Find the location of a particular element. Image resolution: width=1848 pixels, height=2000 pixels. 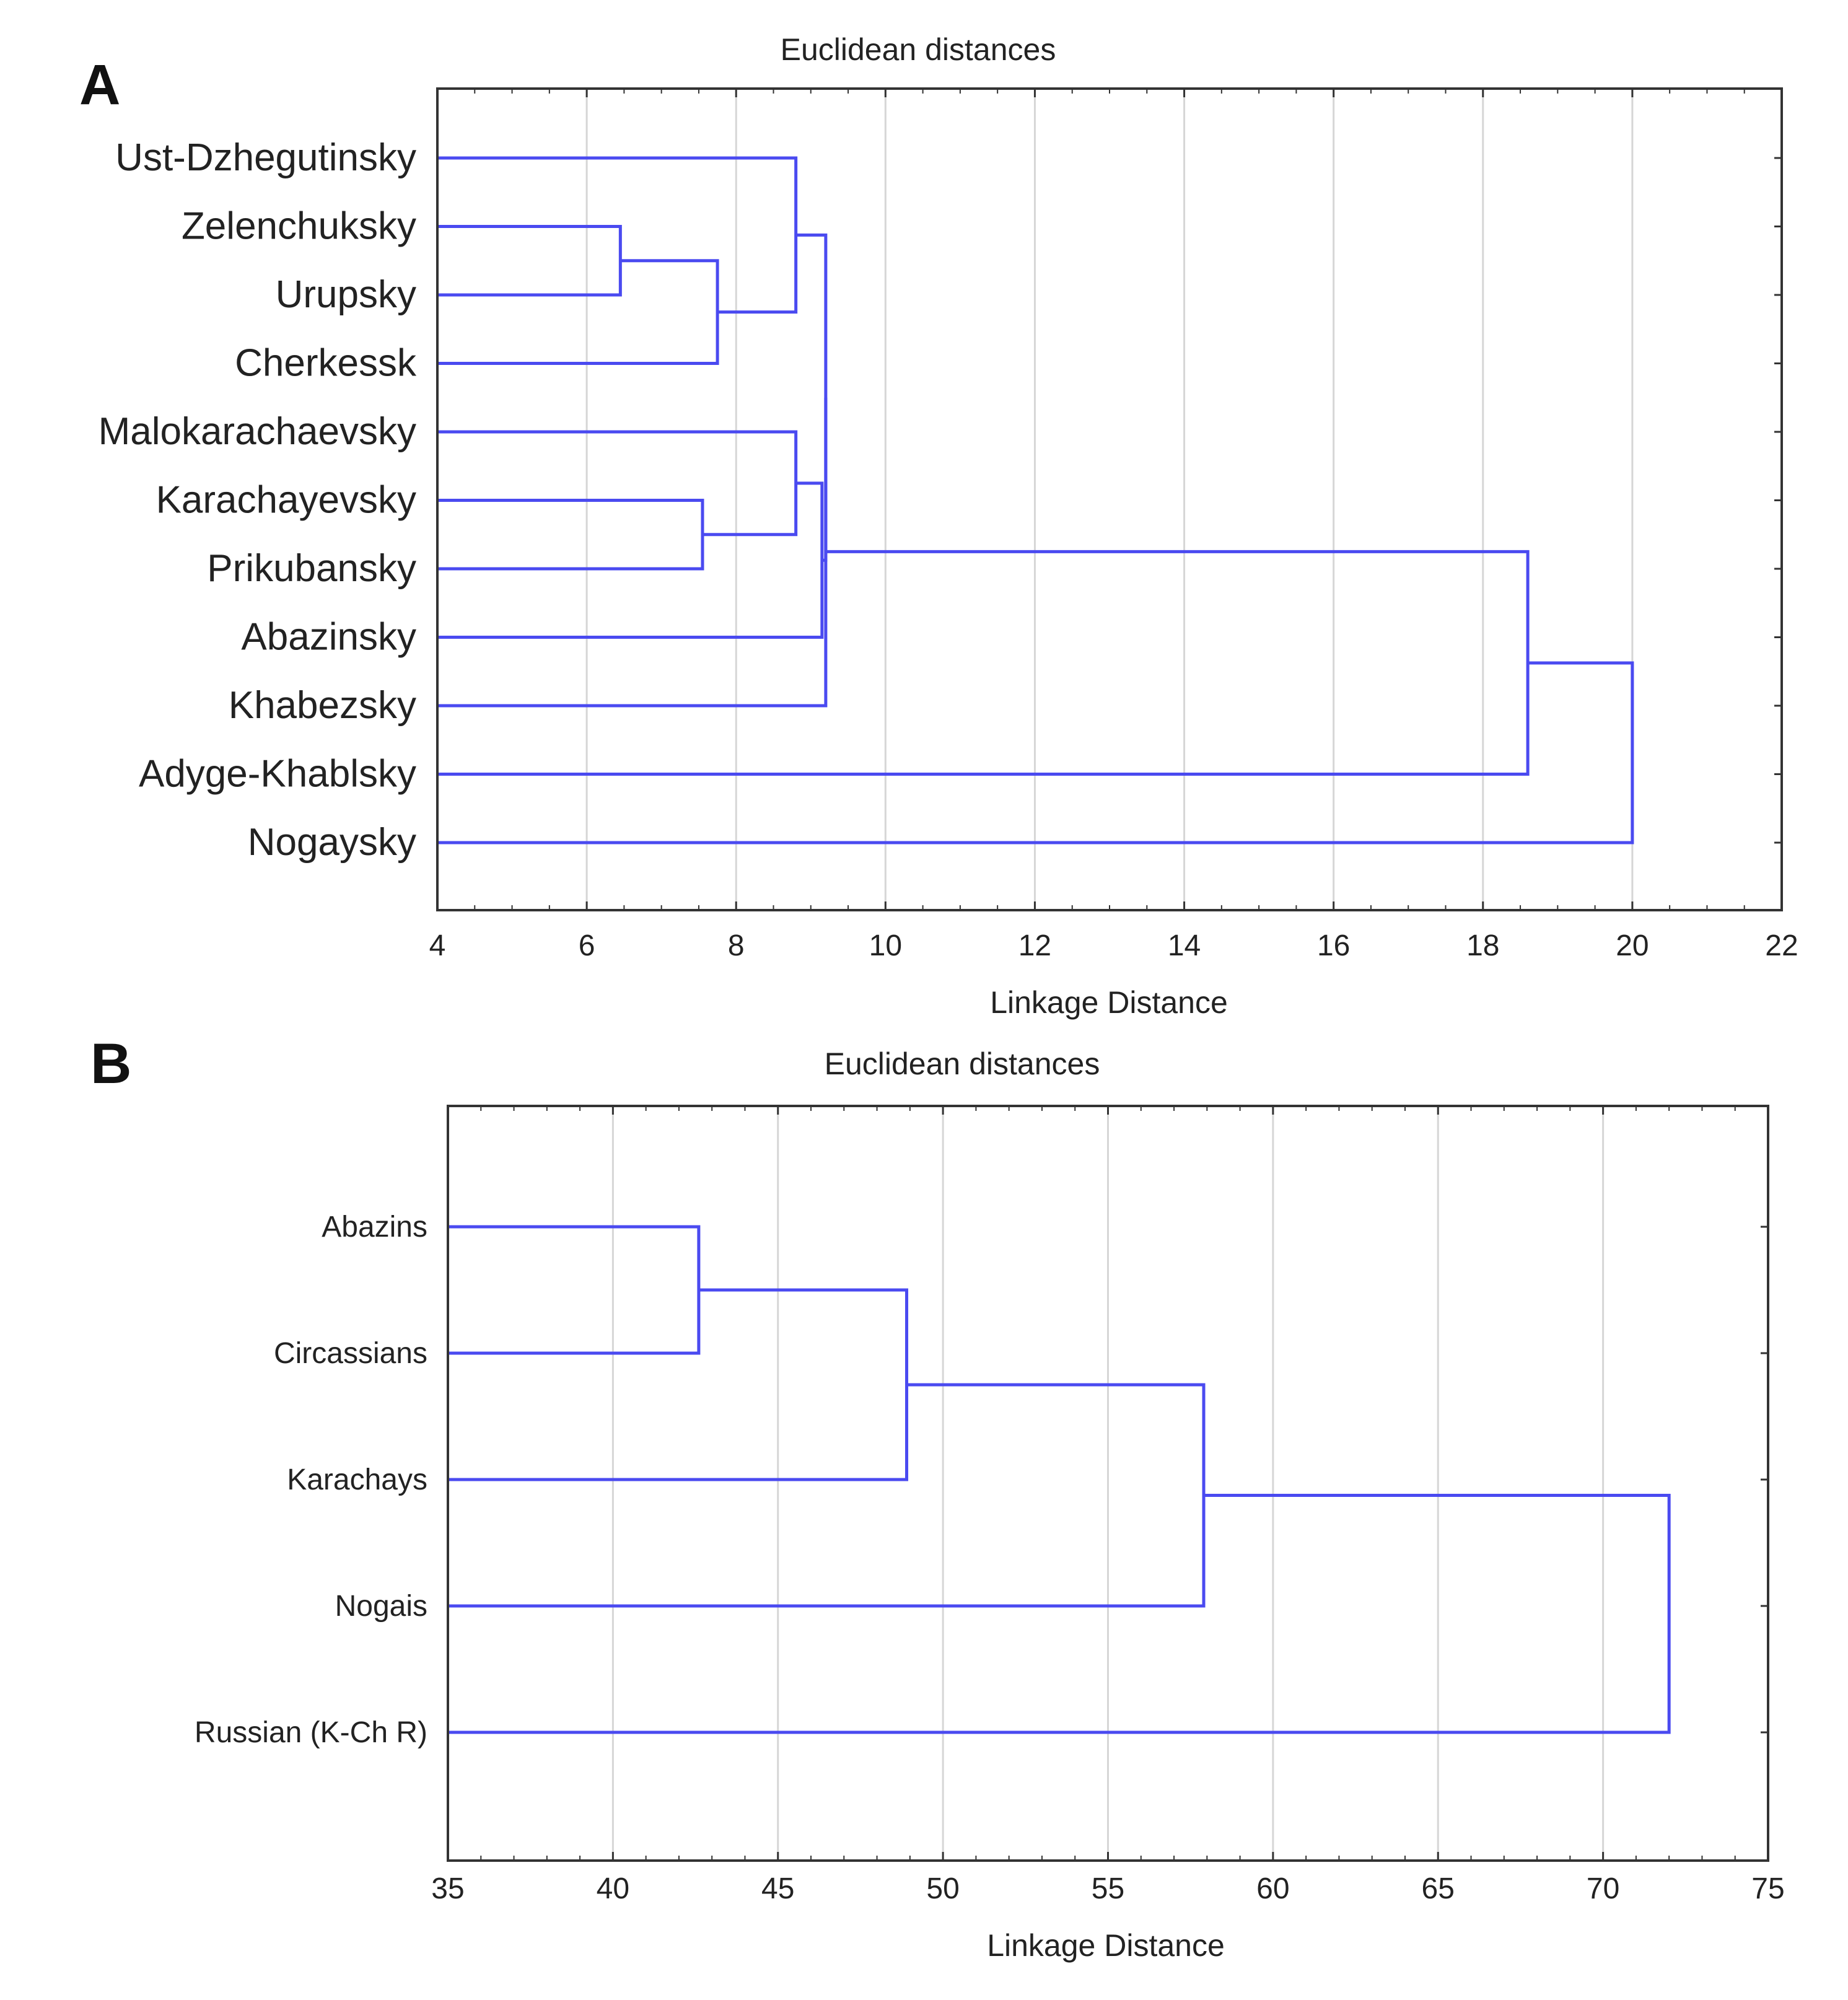

chart-title-b: Euclidean distances is located at coordinates (962, 1063).